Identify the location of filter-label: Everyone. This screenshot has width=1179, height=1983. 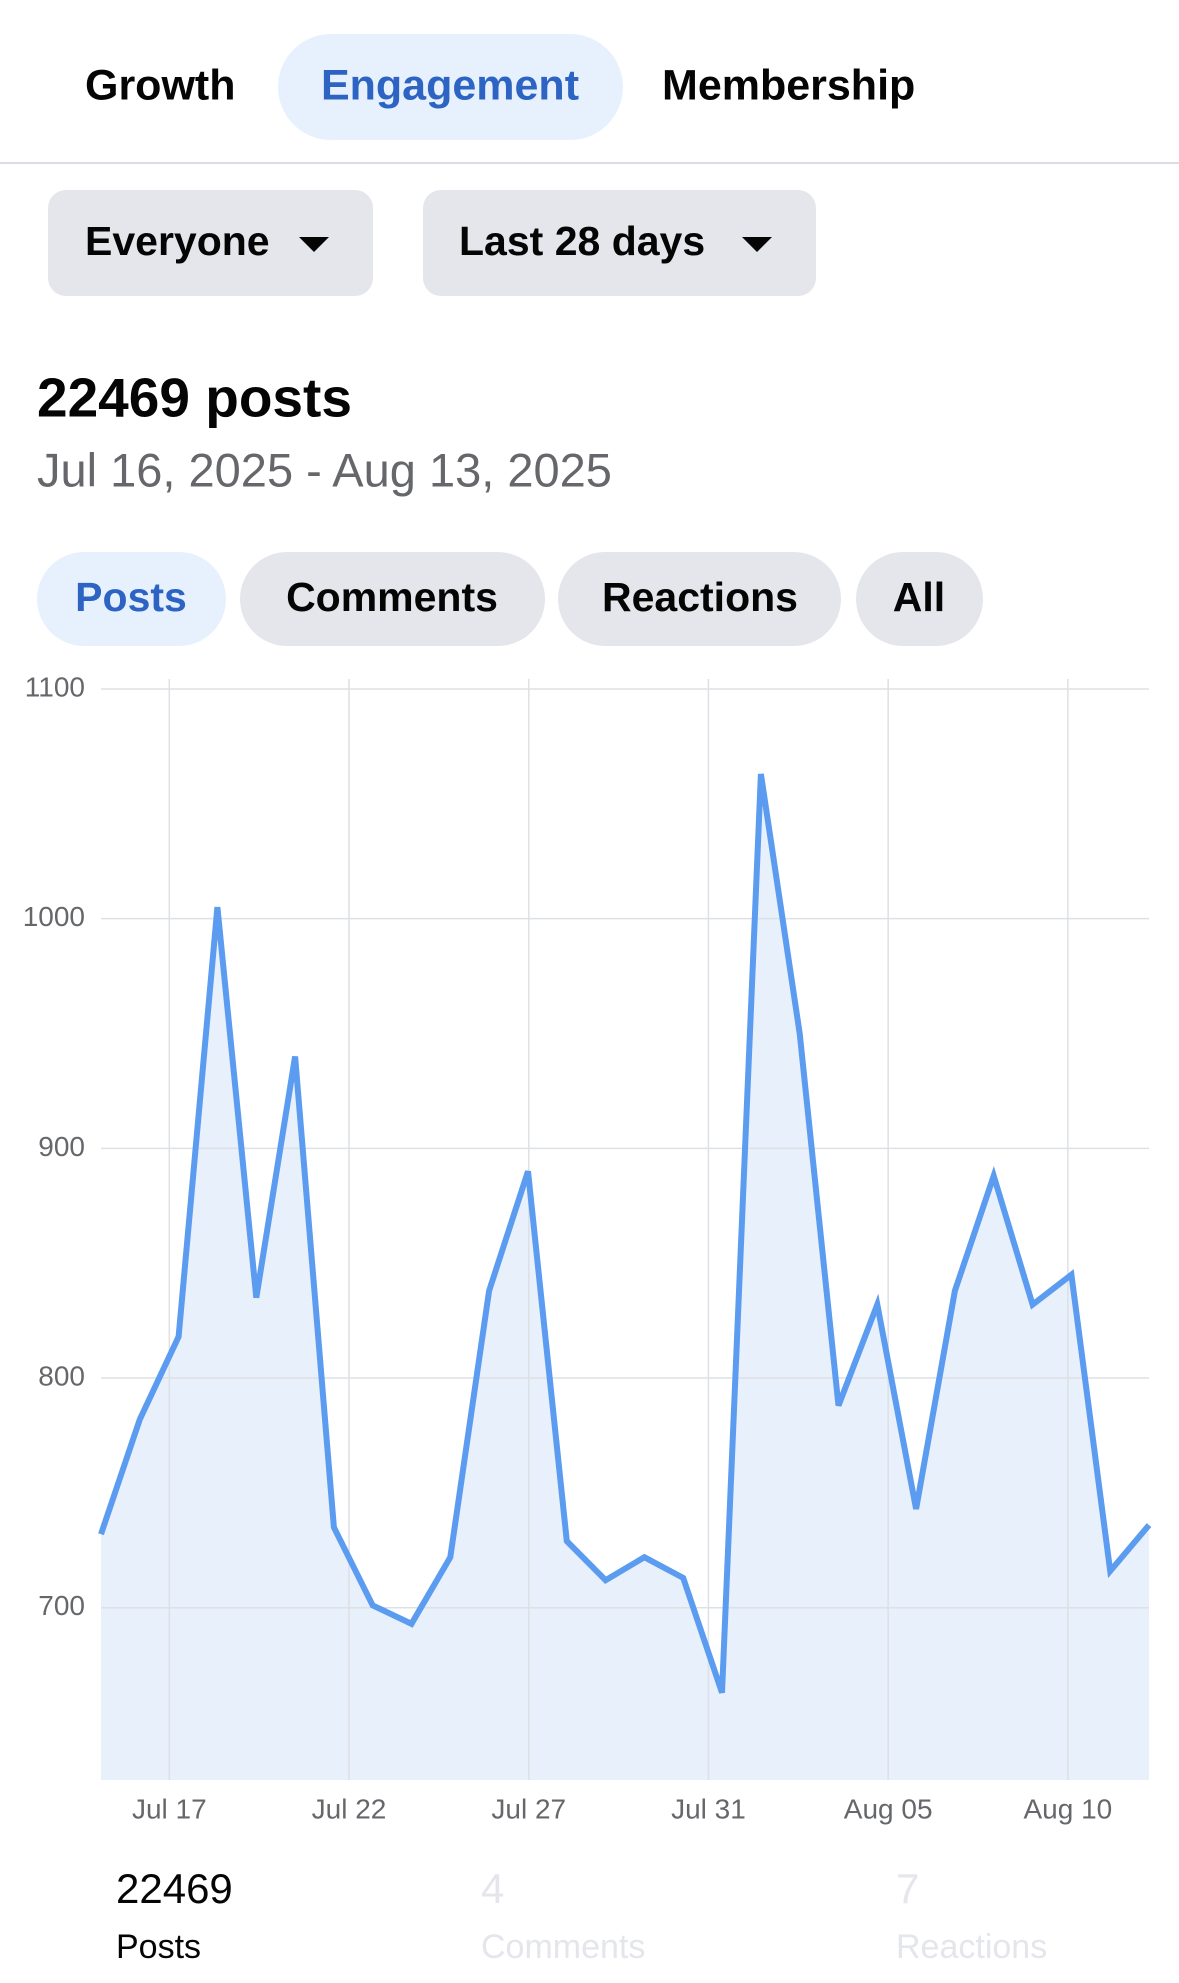
(177, 241).